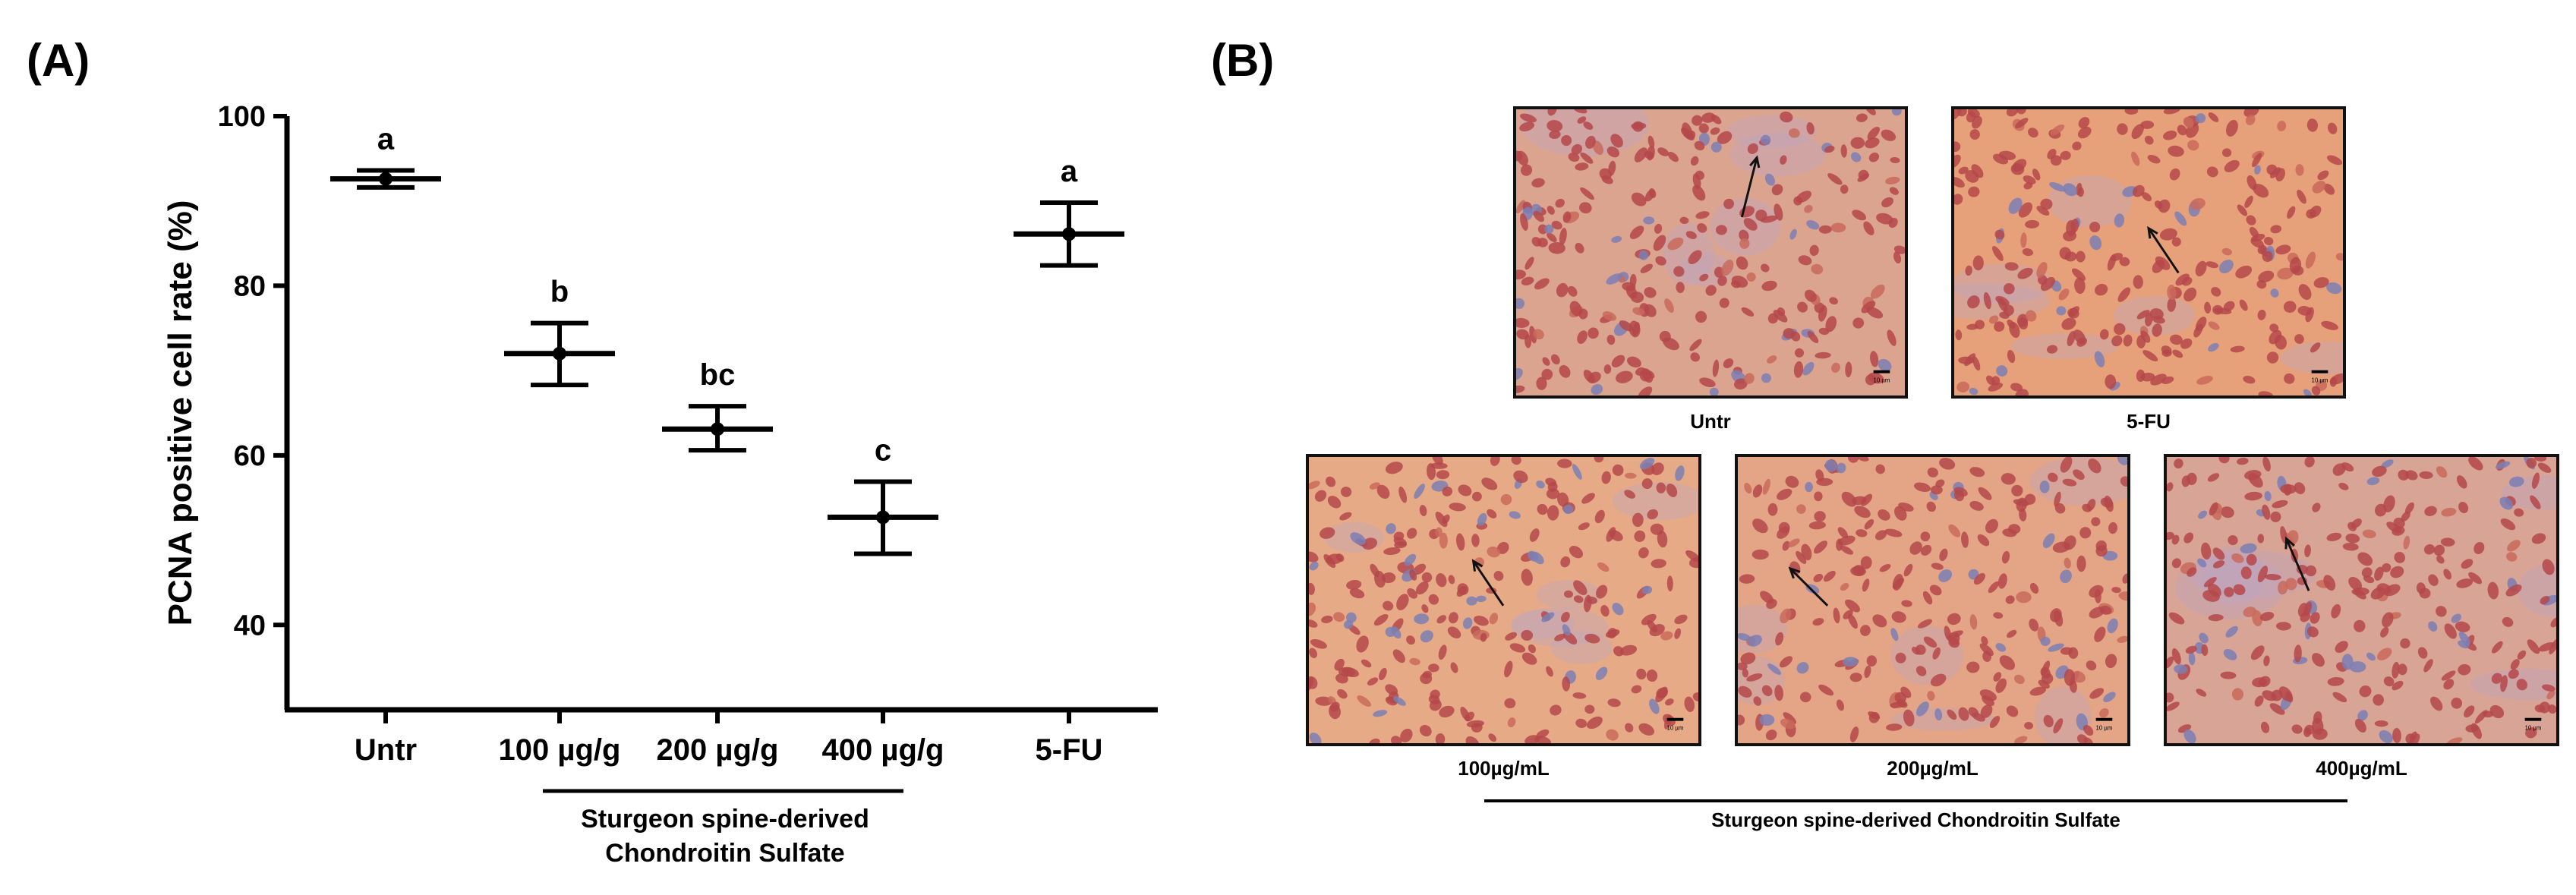 Image resolution: width=2576 pixels, height=895 pixels. I want to click on y-tick-label: 80, so click(250, 286).